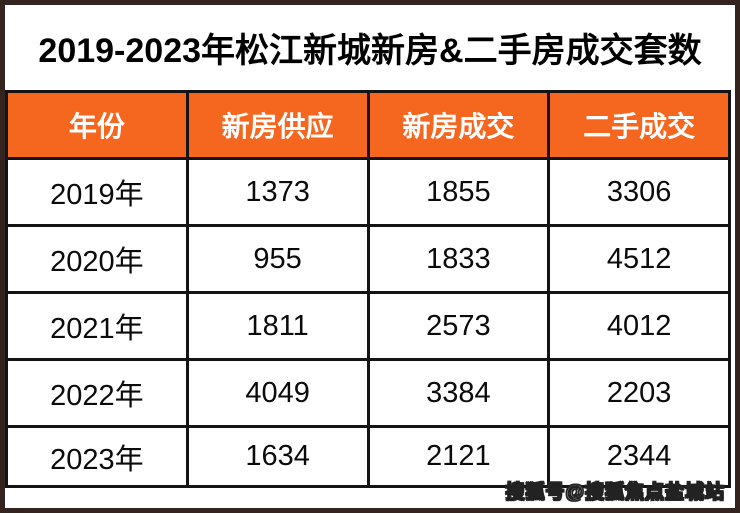 The width and height of the screenshot is (740, 513). I want to click on header-cell-new-deals: 新房成交, so click(458, 125).